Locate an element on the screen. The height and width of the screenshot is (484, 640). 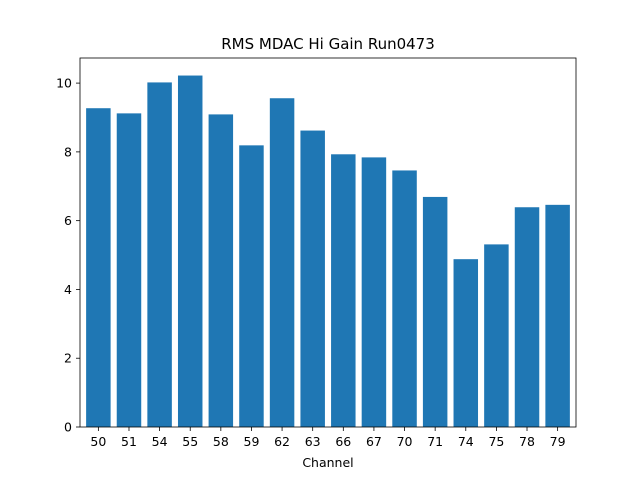
x-axis-ticks: 50 51 54 55 58 59 62 63 66 67 70 71 74 75 78 79 is located at coordinates (328, 438).